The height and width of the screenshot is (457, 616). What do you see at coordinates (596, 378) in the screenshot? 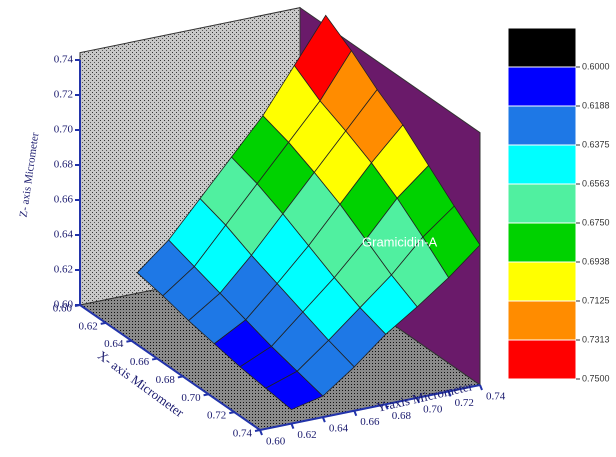
I see `colorbar-label: 0.7500` at bounding box center [596, 378].